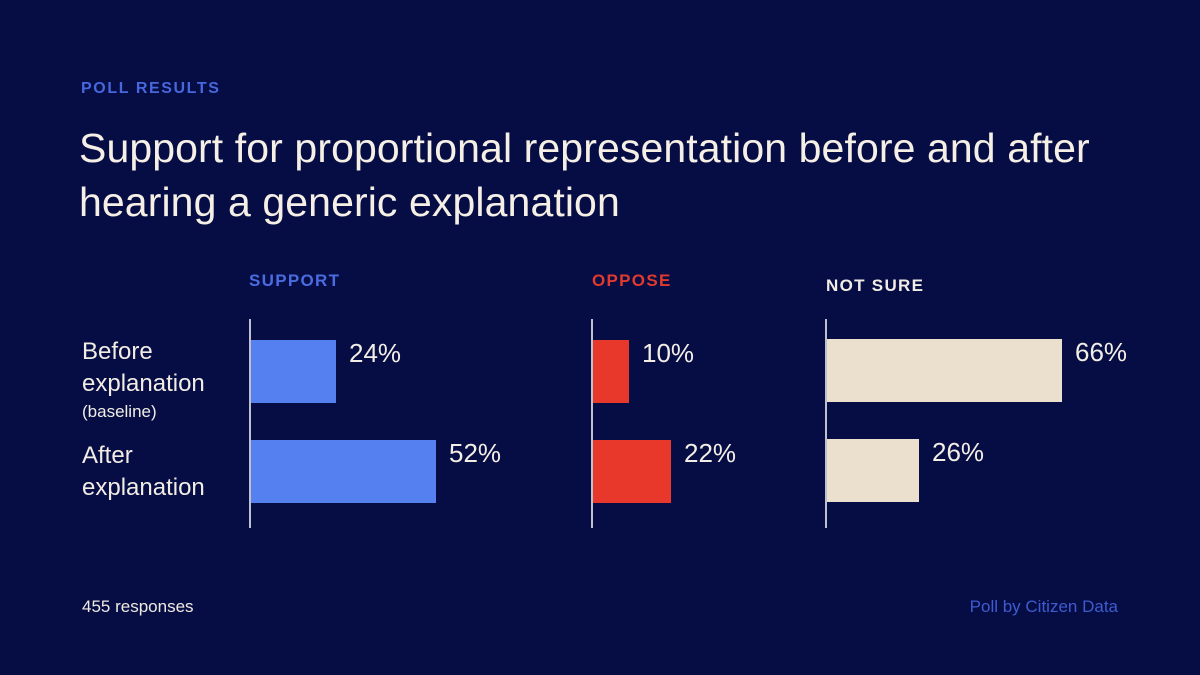 The image size is (1200, 675). I want to click on bar-oppose-after, so click(632, 471).